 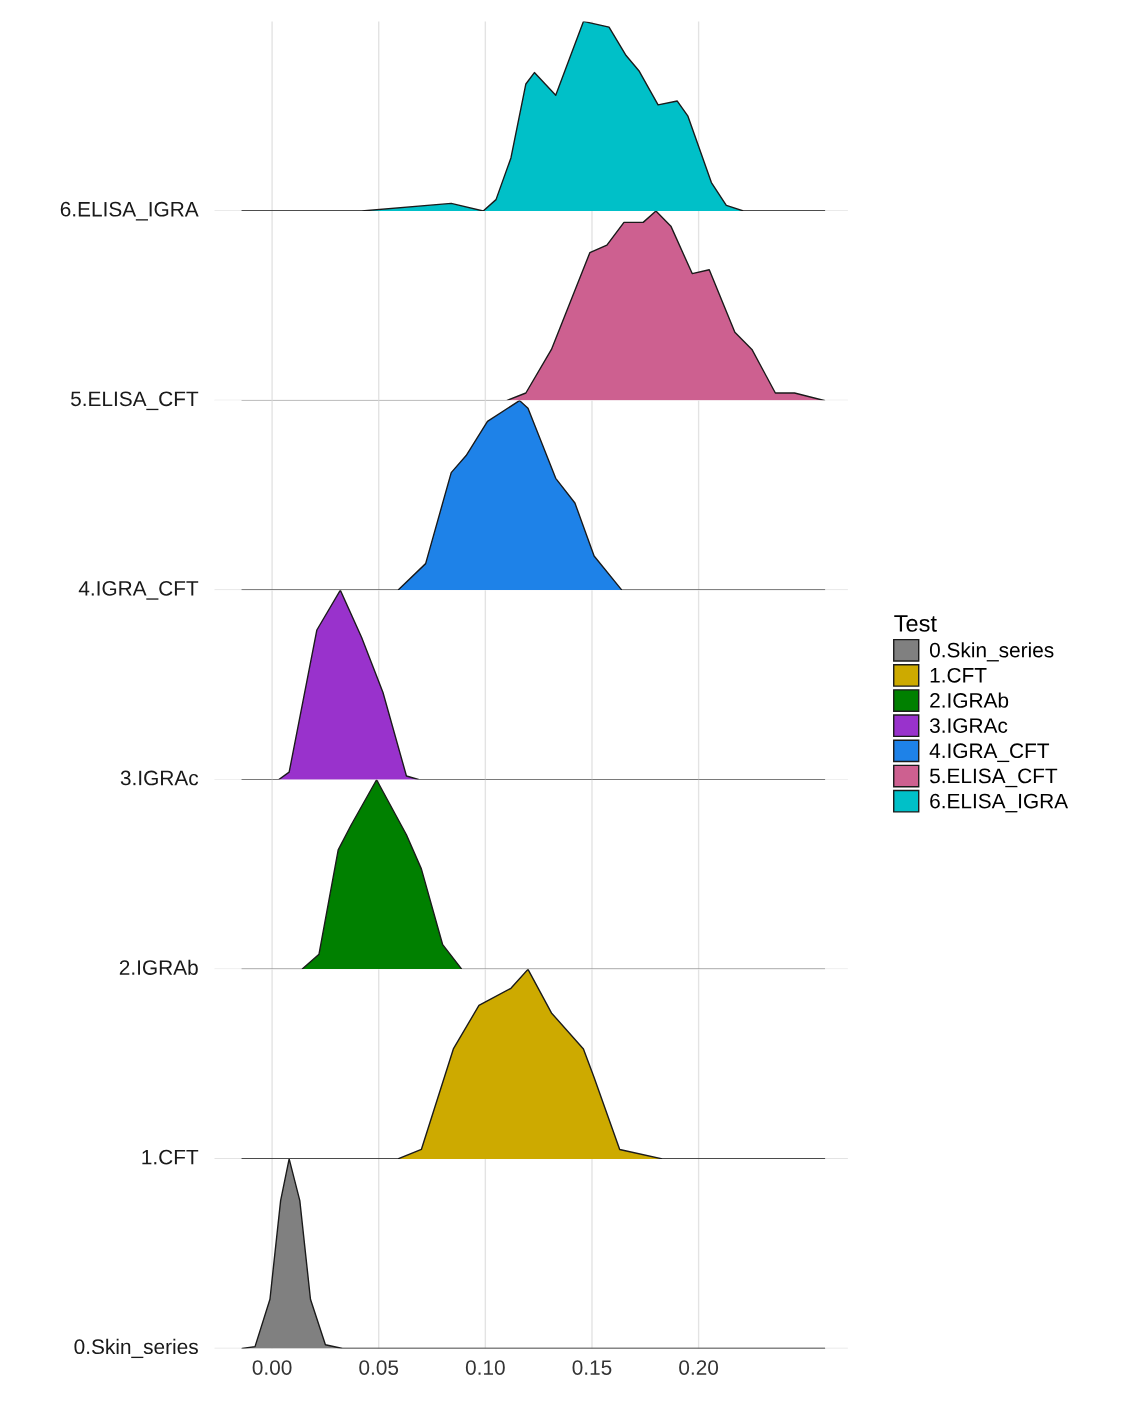 What do you see at coordinates (989, 753) in the screenshot?
I see `text: 4.IGRA_CFT` at bounding box center [989, 753].